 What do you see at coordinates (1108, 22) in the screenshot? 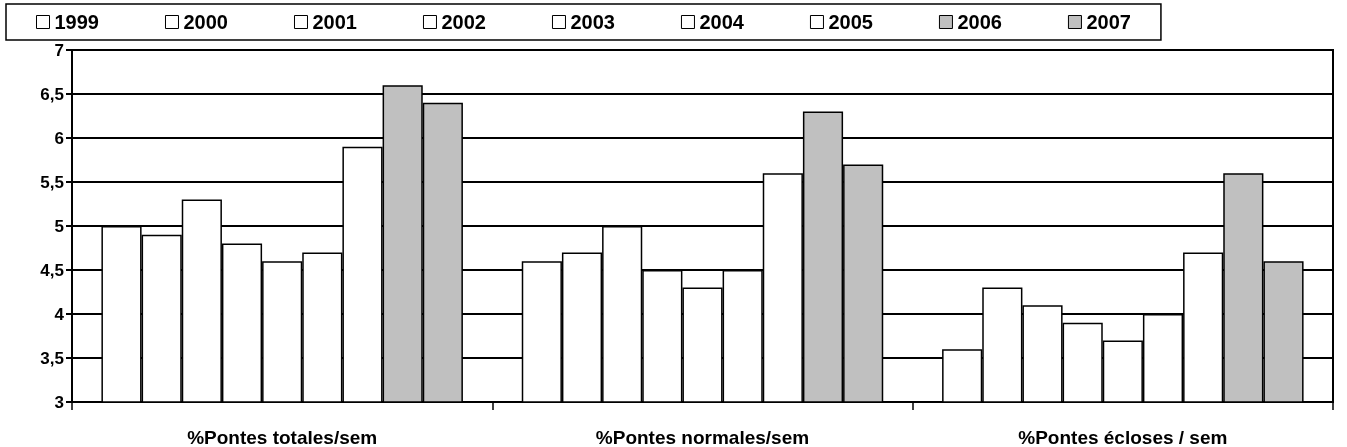
I see `legend-label: 2007` at bounding box center [1108, 22].